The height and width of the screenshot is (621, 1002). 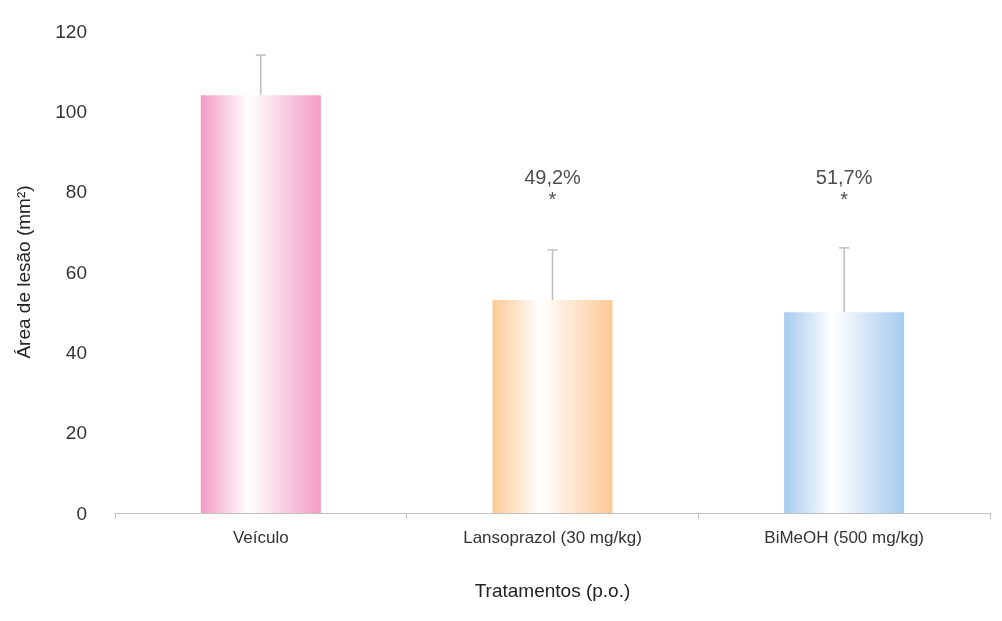 I want to click on y-tick-label: 20, so click(x=76, y=433).